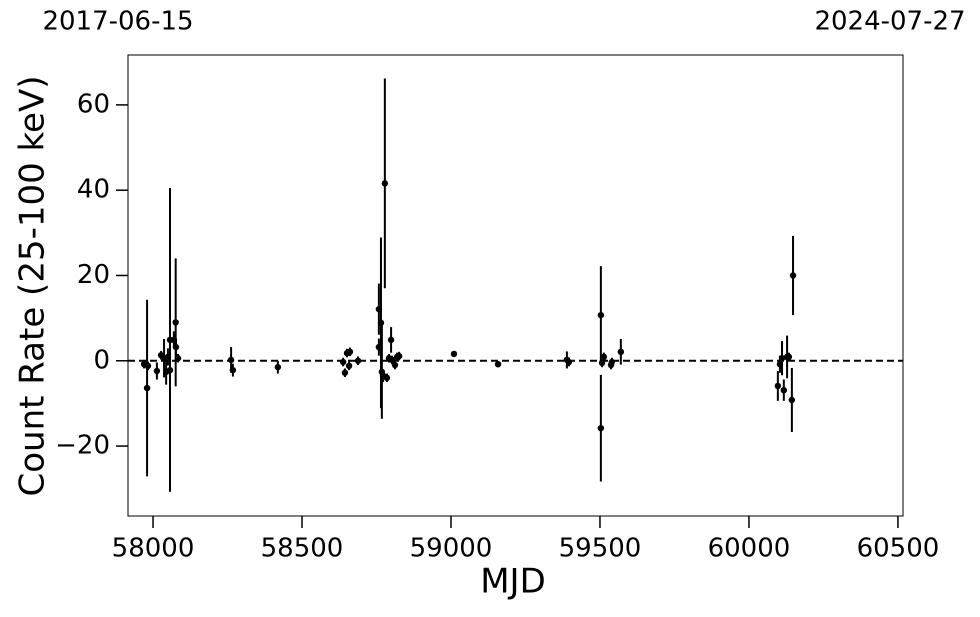 This screenshot has height=617, width=980. Describe the element at coordinates (93, 275) in the screenshot. I see `y-tick-label: 20` at that location.